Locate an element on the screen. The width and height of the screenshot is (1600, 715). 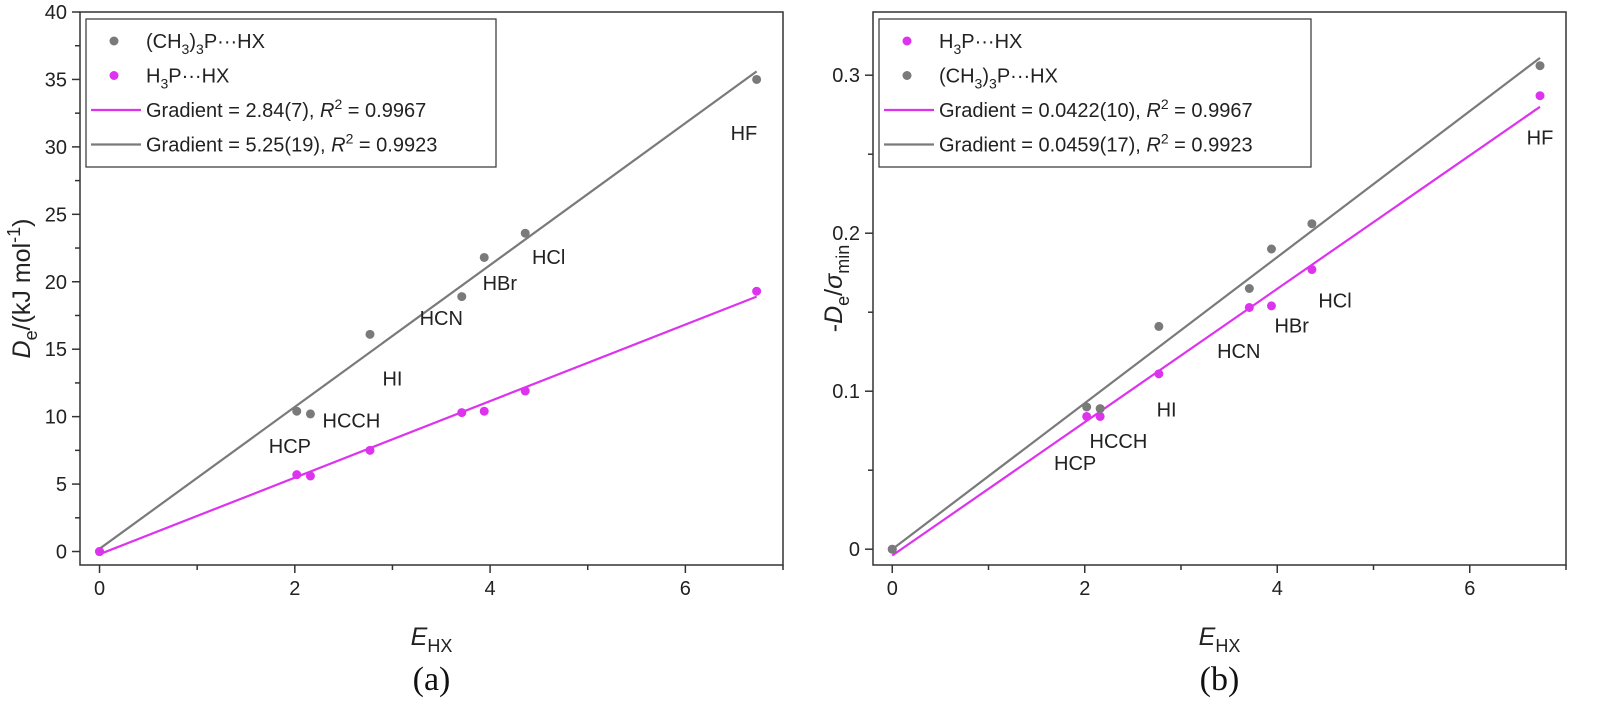
y-tick-label: 15 is located at coordinates (56, 350).